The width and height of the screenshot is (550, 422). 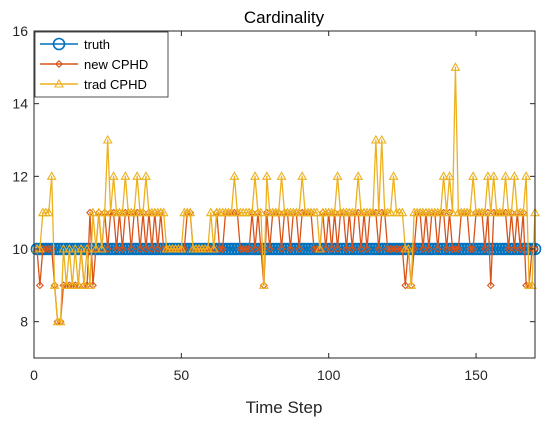 What do you see at coordinates (24, 322) in the screenshot?
I see `y-tick-label: 8` at bounding box center [24, 322].